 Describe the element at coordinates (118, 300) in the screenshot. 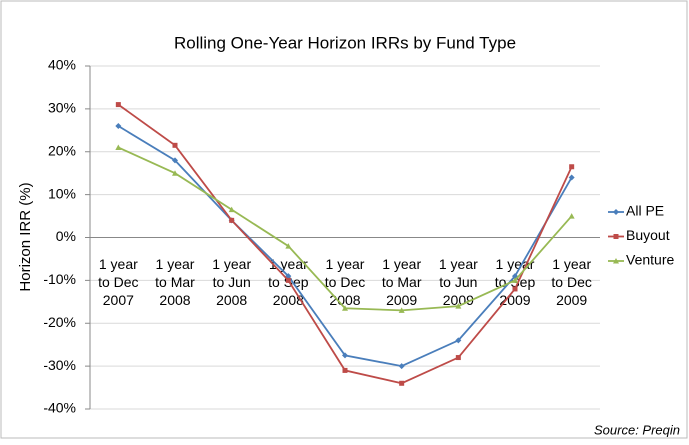

I see `x-tick-label: 2007` at that location.